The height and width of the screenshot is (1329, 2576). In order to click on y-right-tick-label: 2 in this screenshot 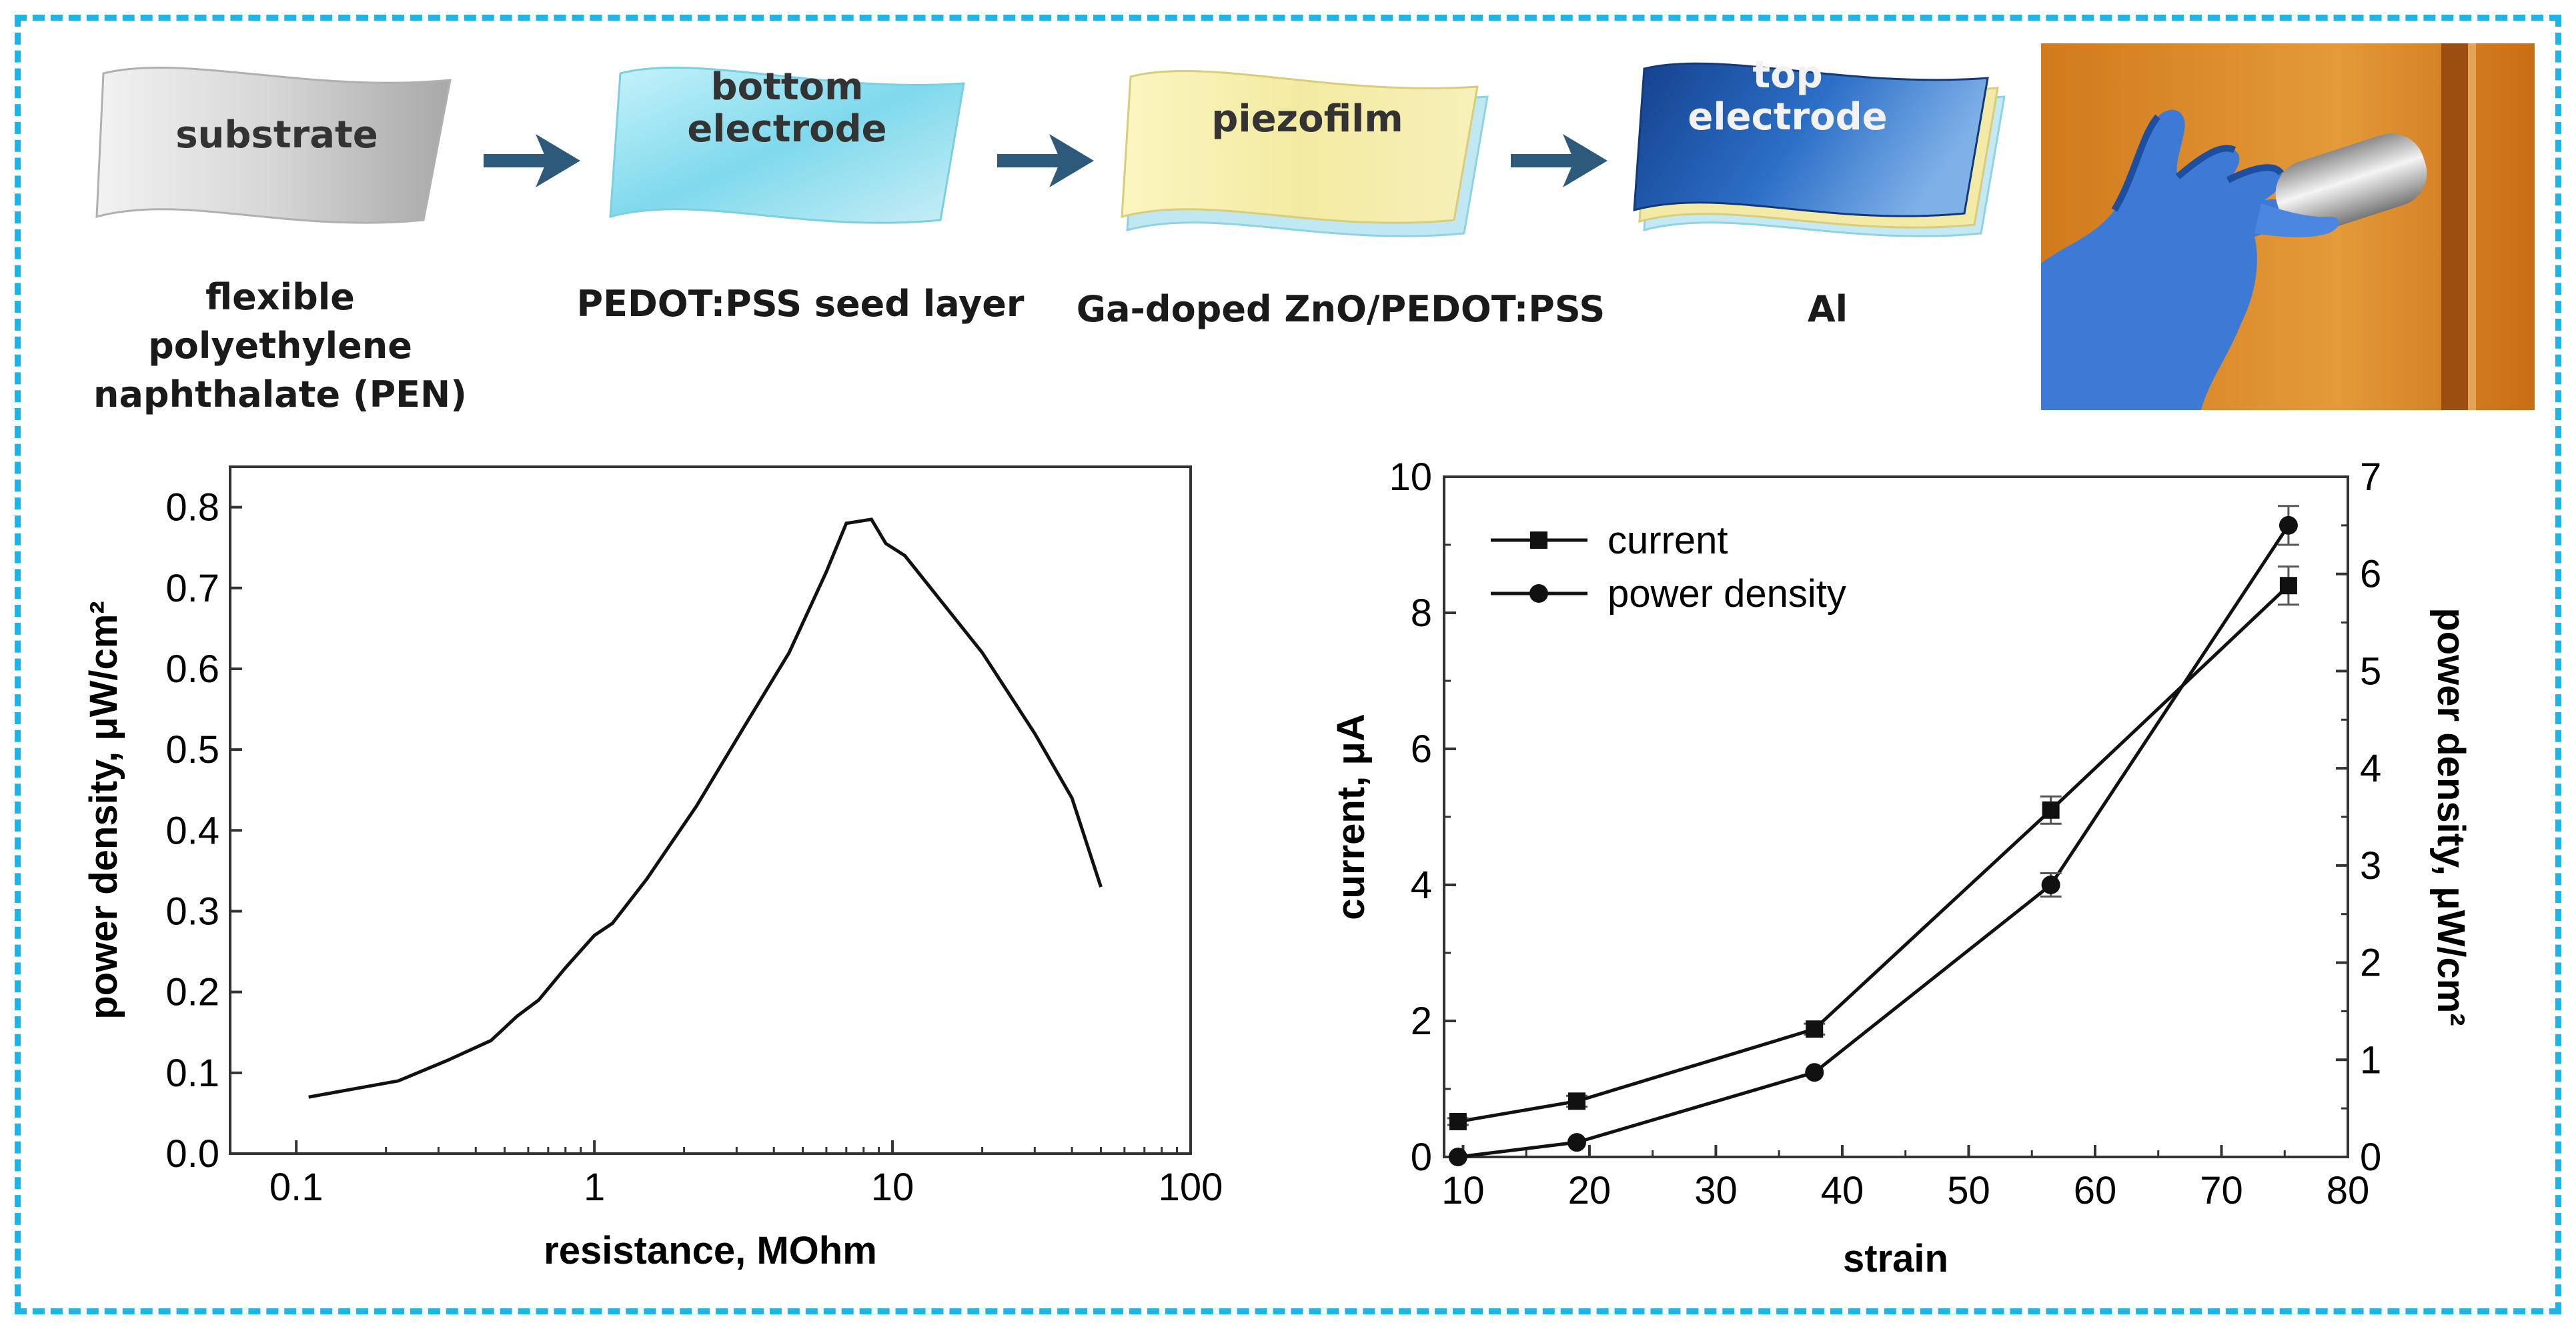, I will do `click(2370, 963)`.